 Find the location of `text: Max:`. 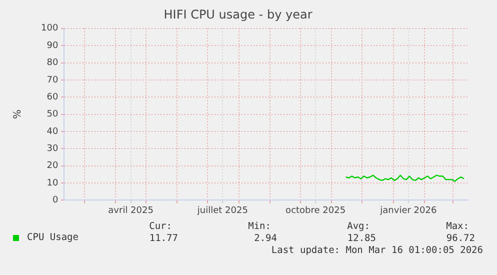

text: Max: is located at coordinates (457, 226).